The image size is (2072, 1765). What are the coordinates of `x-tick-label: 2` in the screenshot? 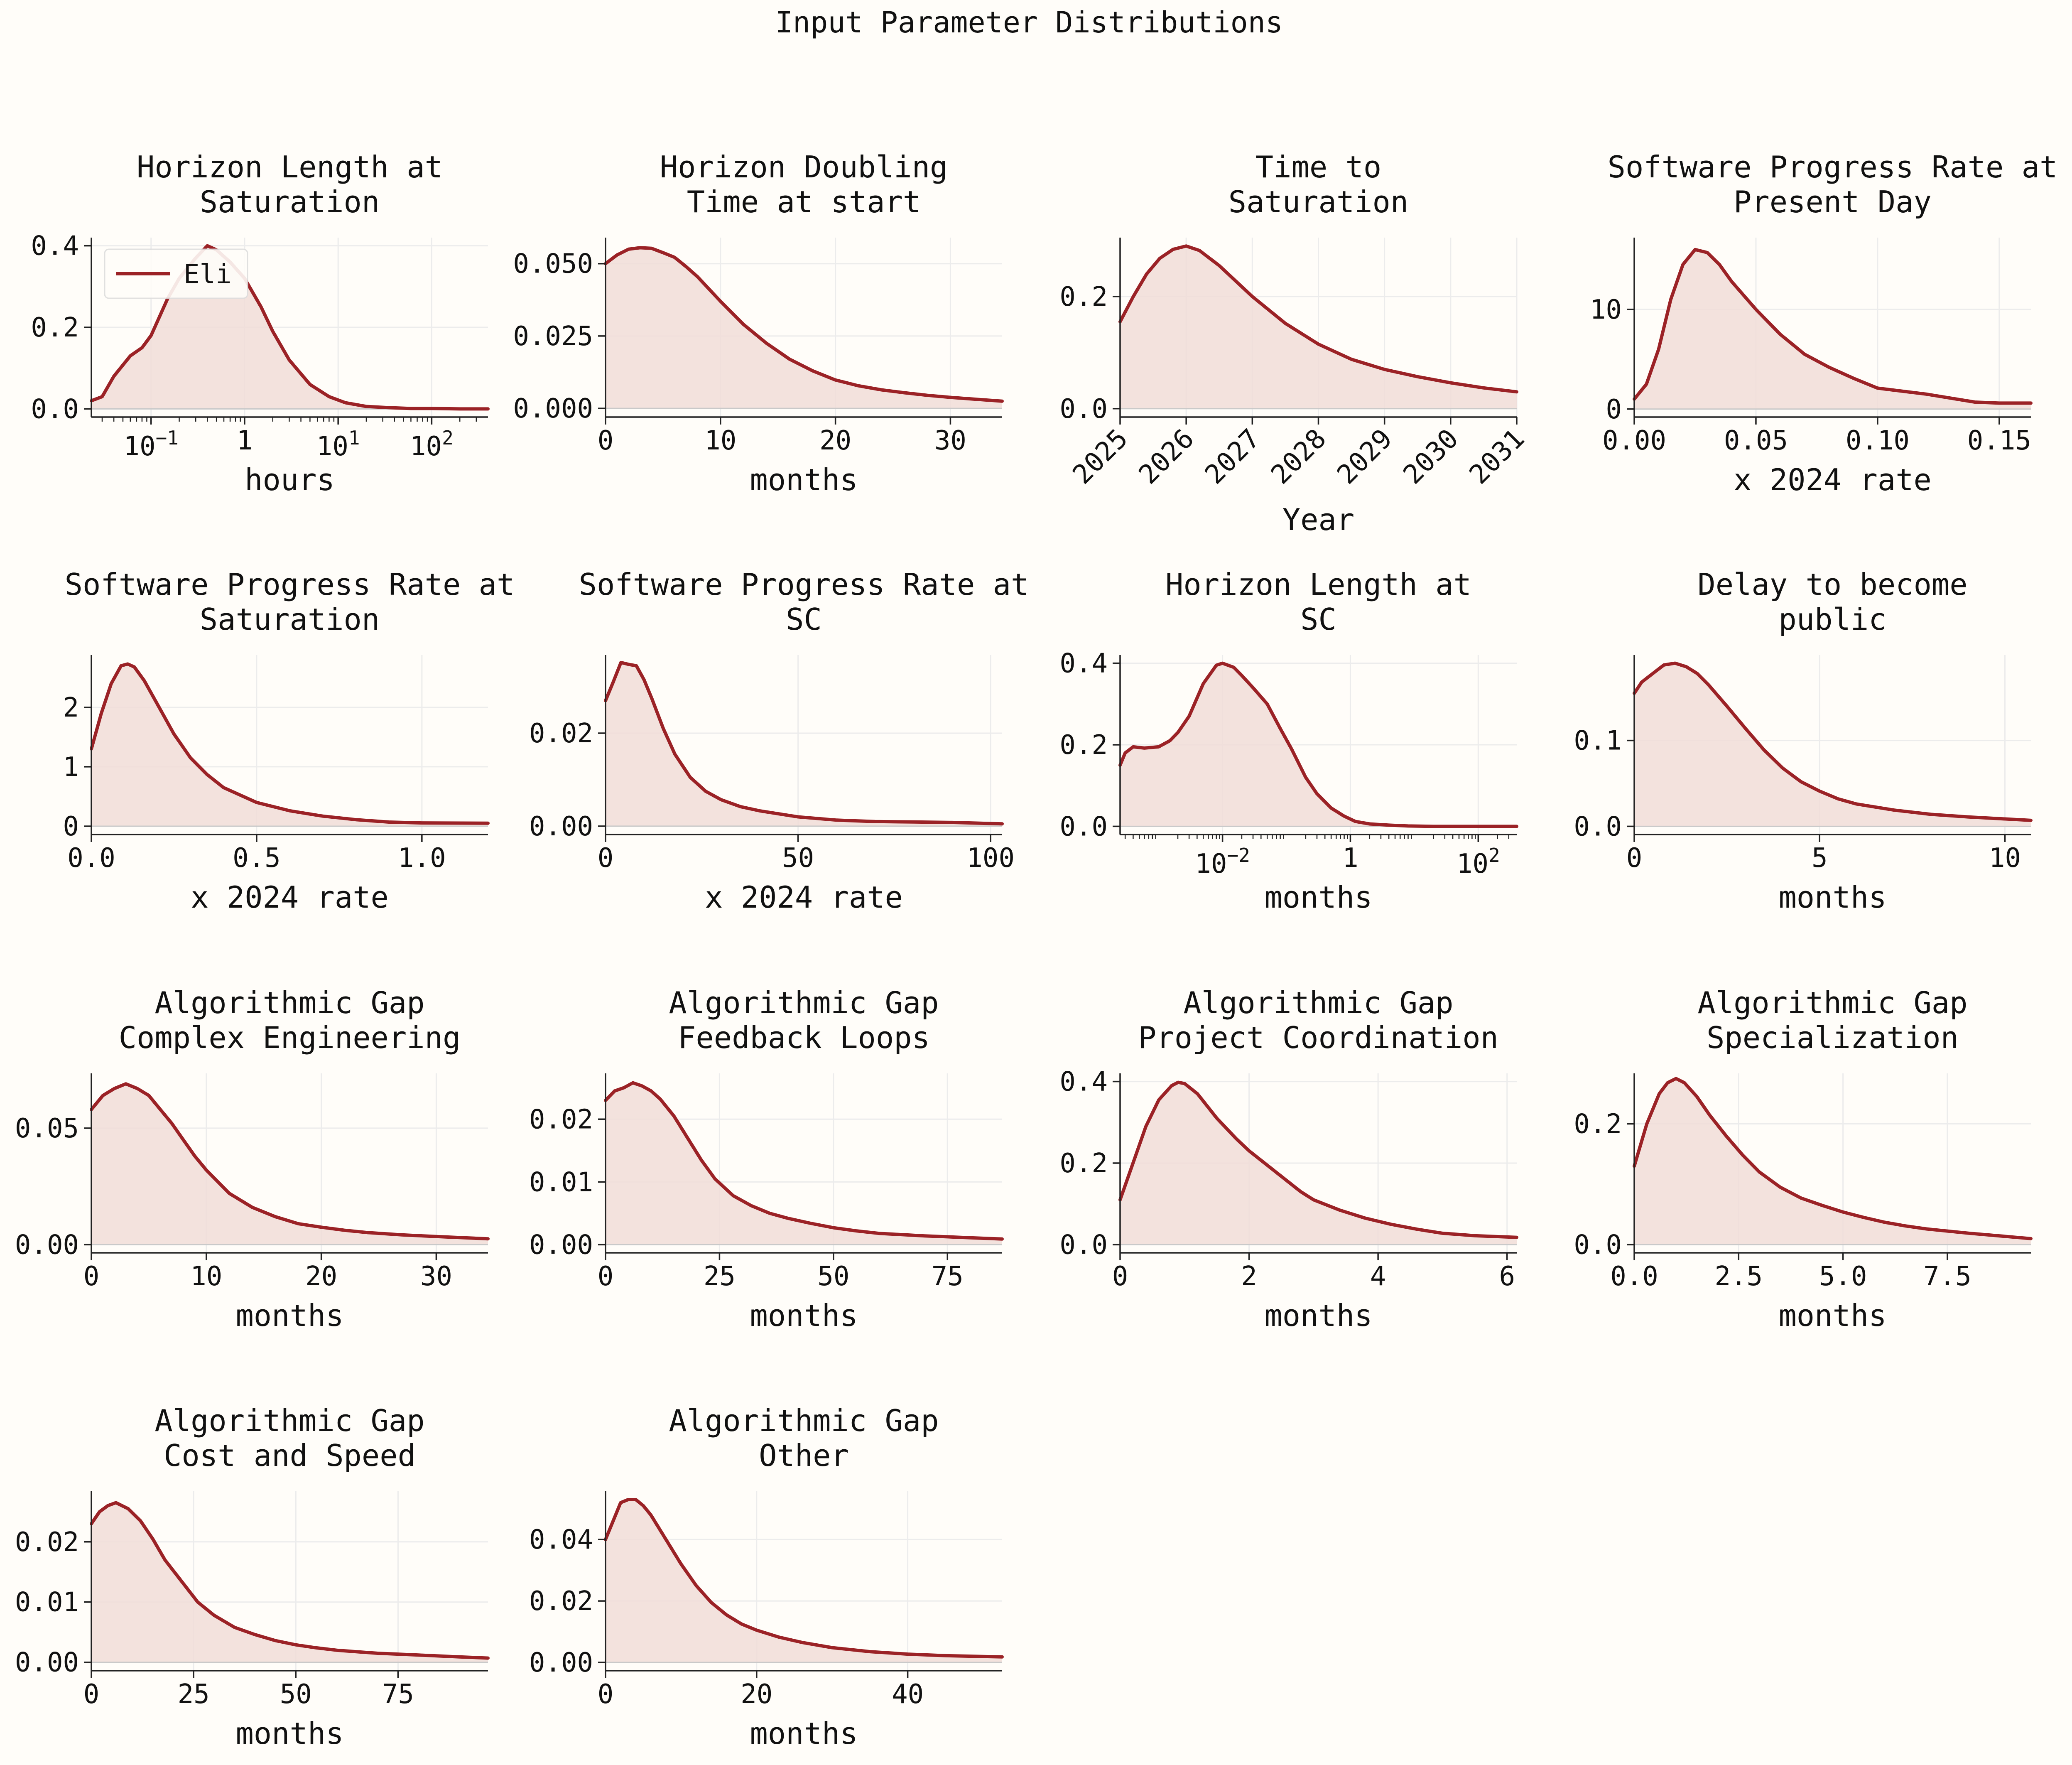 It's located at (1249, 1276).